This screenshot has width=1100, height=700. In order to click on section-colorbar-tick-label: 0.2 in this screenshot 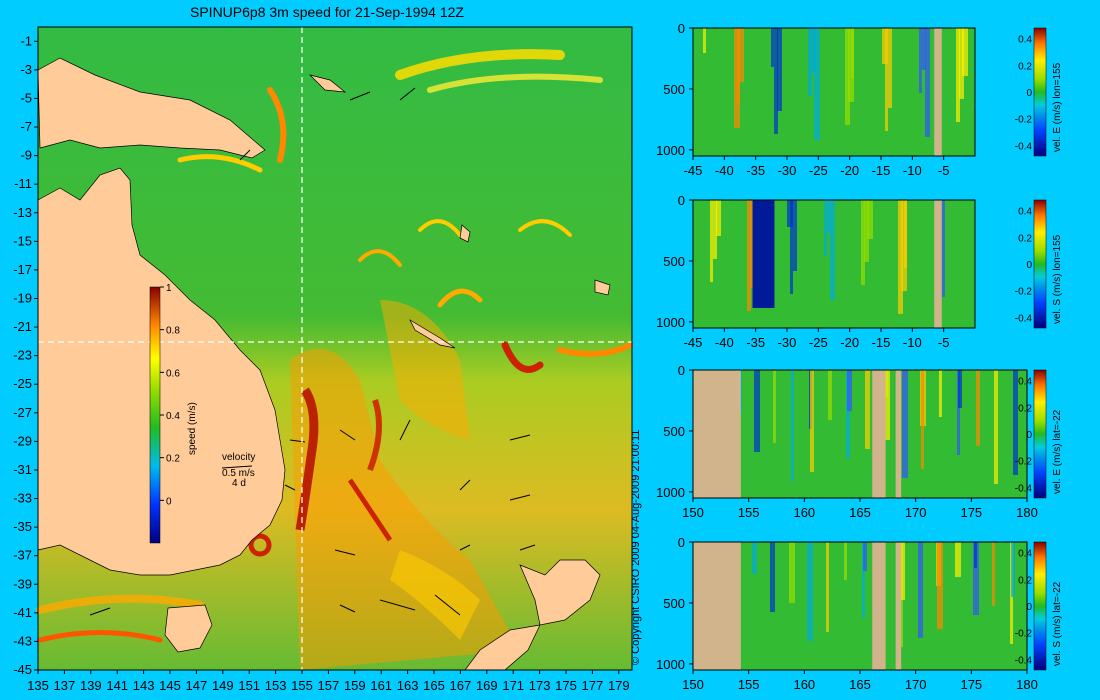, I will do `click(1025, 238)`.